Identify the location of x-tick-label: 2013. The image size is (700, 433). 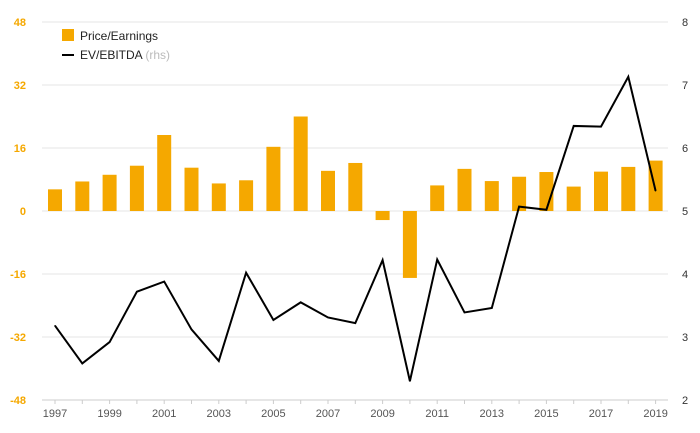
(492, 414).